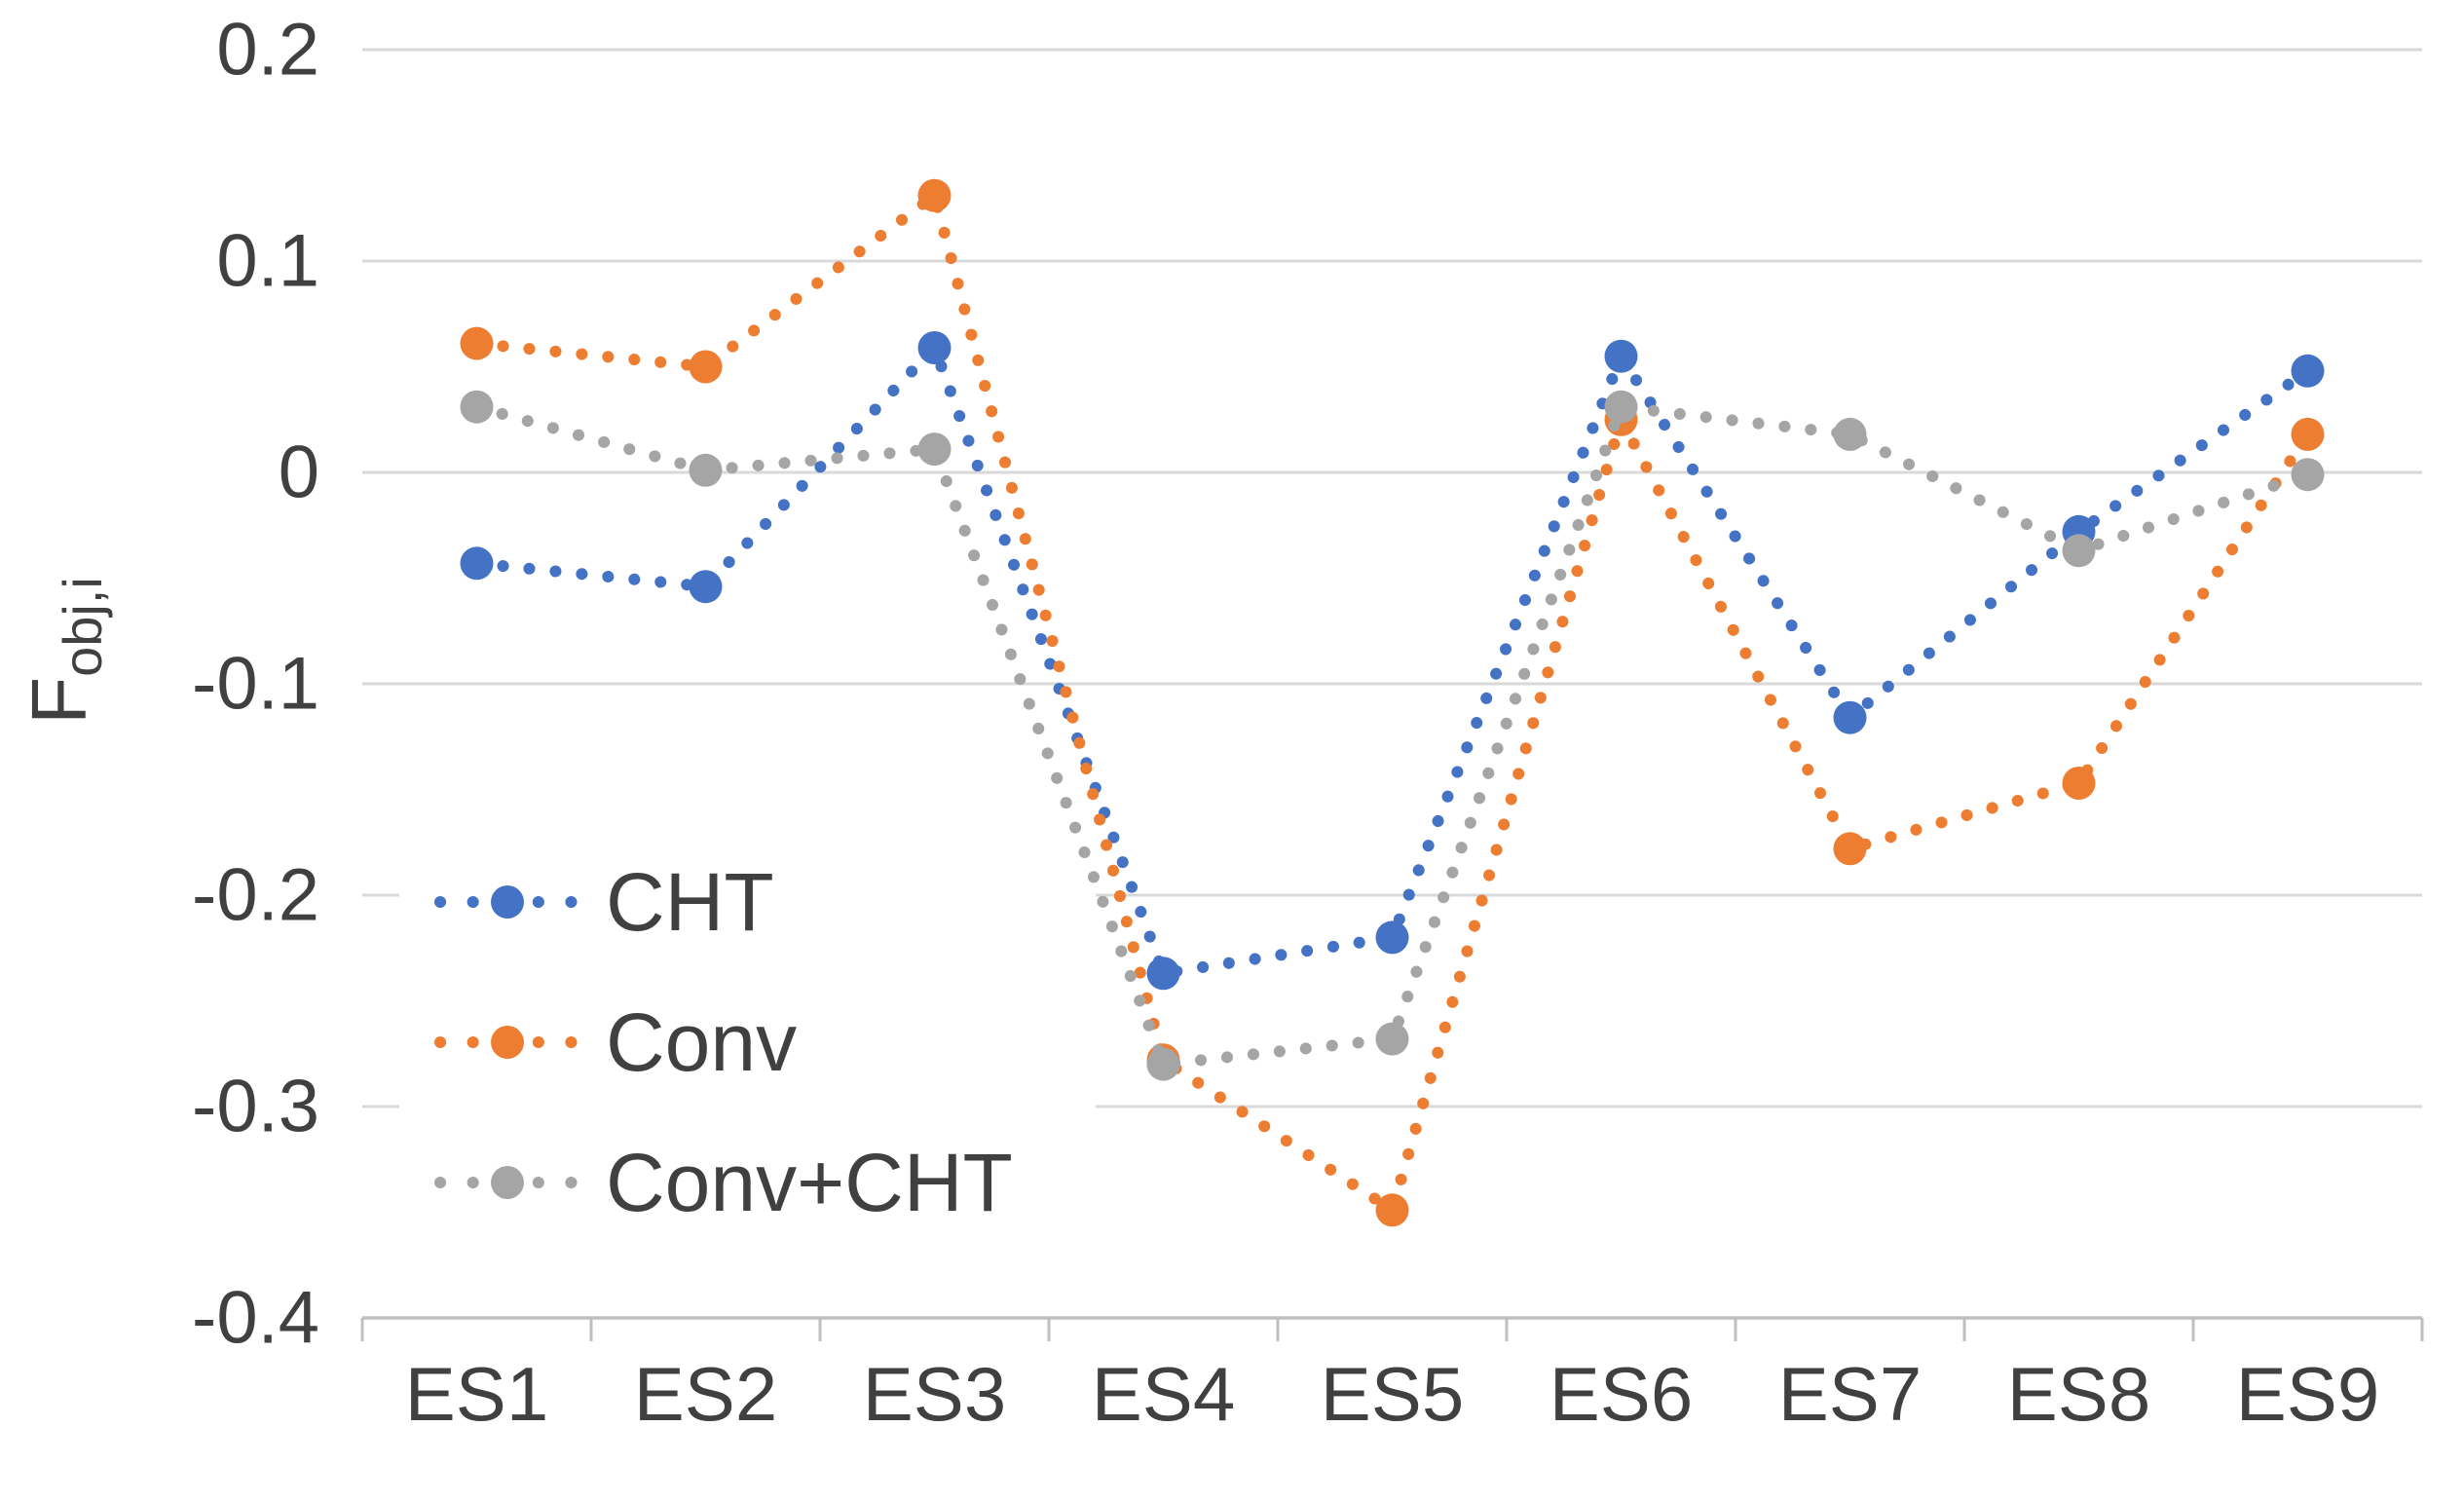 This screenshot has width=2464, height=1502. Describe the element at coordinates (255, 1107) in the screenshot. I see `y-tick-label: -0.3` at that location.